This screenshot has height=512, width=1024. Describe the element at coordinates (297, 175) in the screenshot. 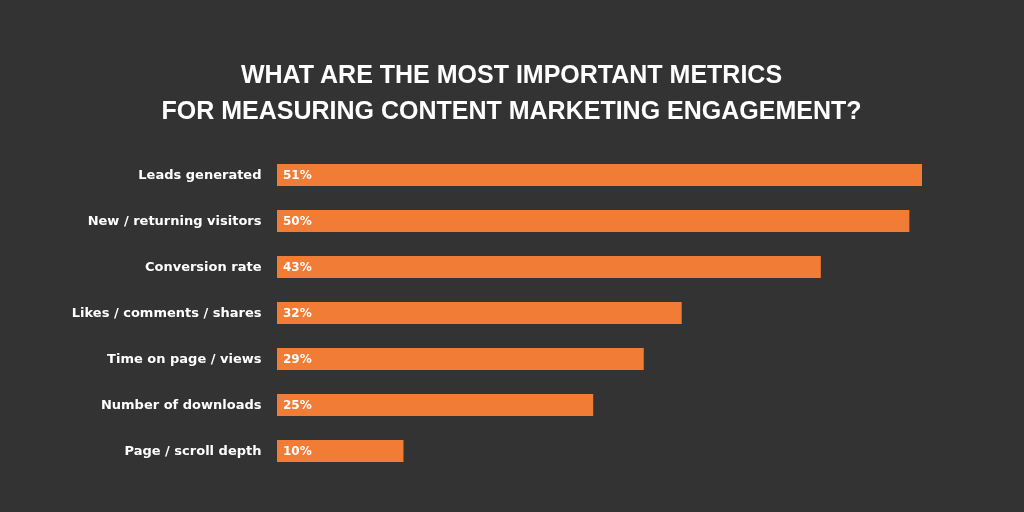

I see `data-label: 51%` at that location.